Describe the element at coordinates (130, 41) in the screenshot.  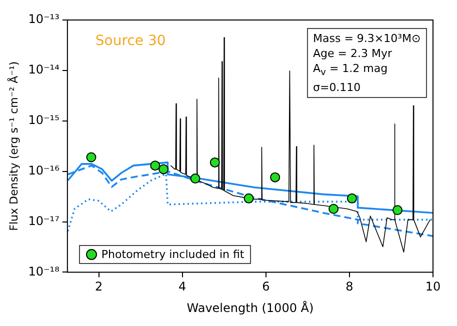
I see `annotation: Source 30` at that location.